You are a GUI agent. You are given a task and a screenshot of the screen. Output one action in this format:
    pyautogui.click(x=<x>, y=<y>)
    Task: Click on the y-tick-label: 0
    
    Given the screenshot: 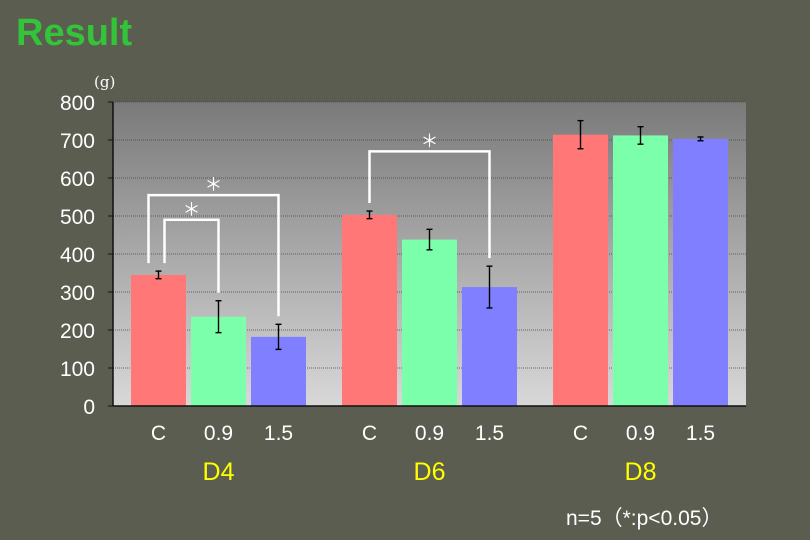 What is the action you would take?
    pyautogui.click(x=89, y=407)
    